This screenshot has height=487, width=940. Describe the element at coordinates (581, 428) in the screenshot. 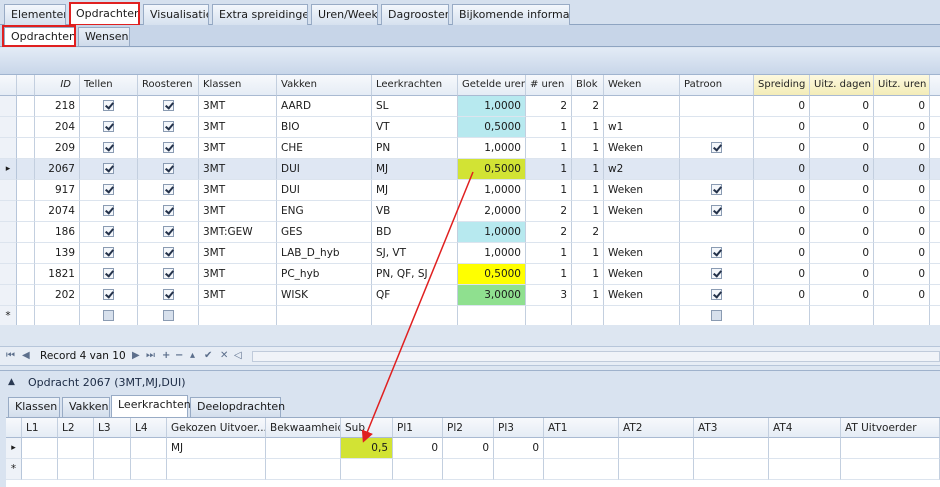

I see `detail-column-header: AT1` at that location.